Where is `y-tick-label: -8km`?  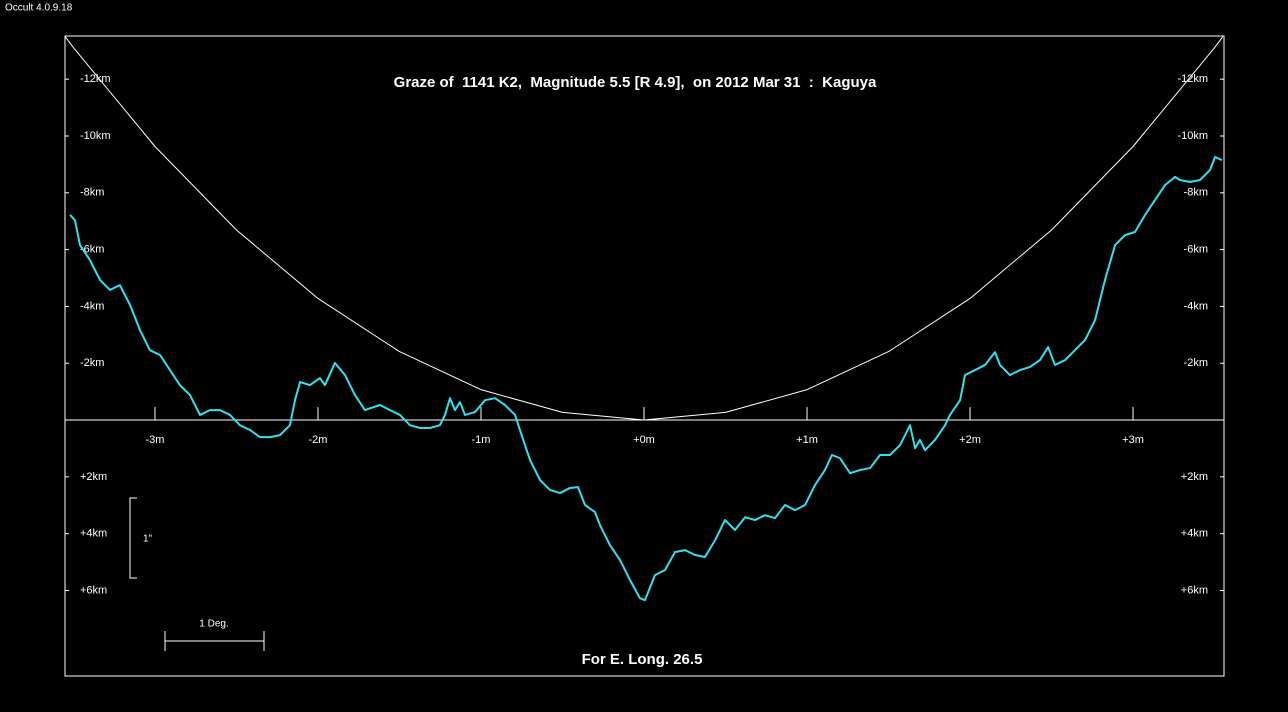 y-tick-label: -8km is located at coordinates (92, 193).